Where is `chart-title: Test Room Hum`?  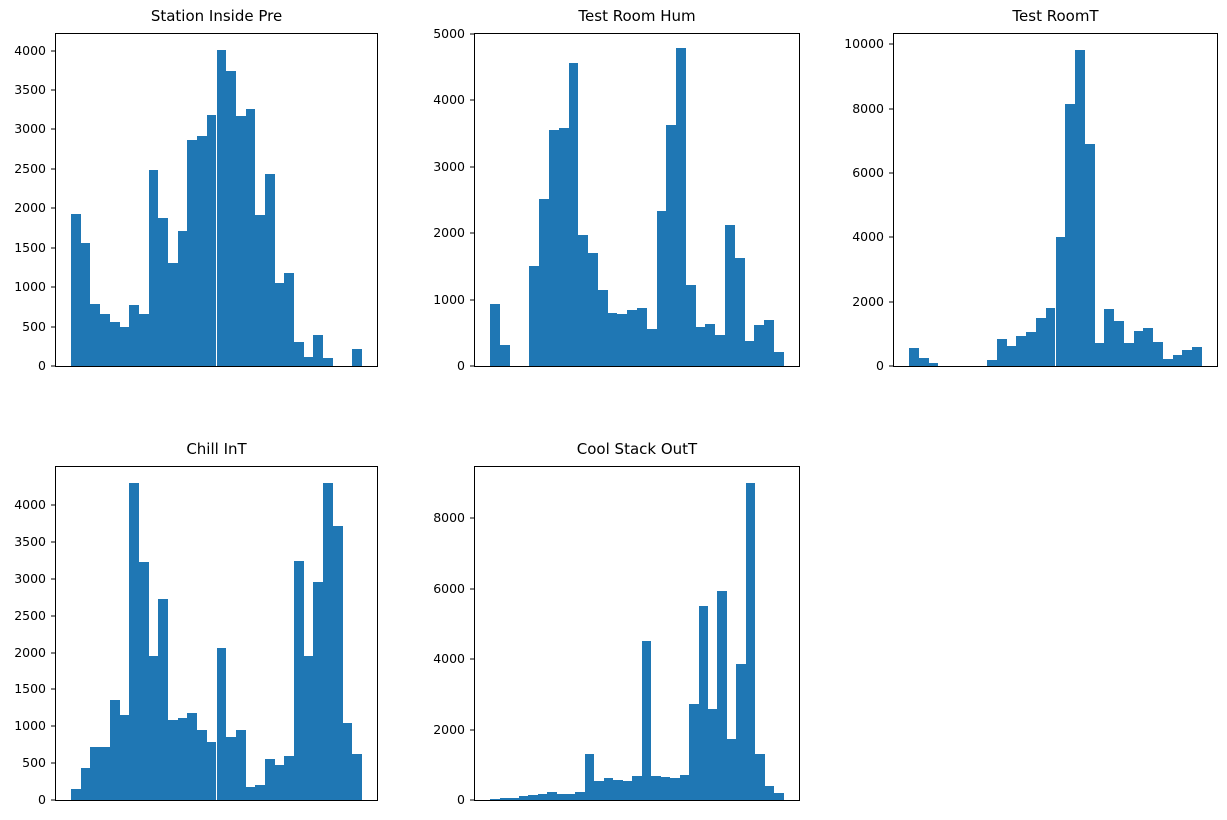
chart-title: Test Room Hum is located at coordinates (637, 16).